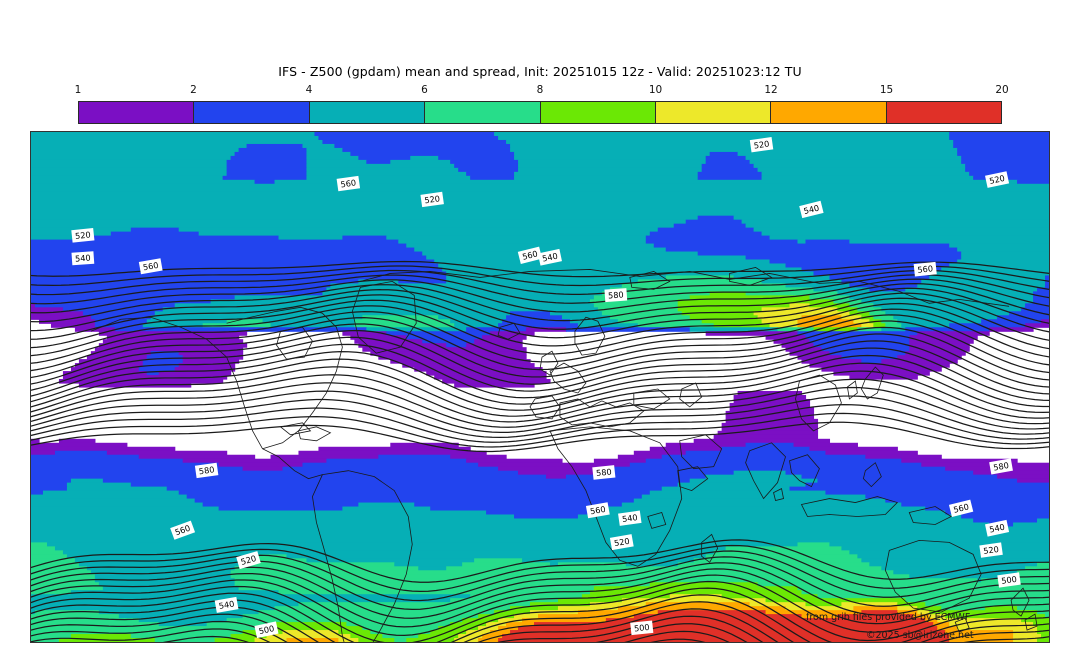 The height and width of the screenshot is (658, 1080). I want to click on svg-text: 500, so click(266, 629).